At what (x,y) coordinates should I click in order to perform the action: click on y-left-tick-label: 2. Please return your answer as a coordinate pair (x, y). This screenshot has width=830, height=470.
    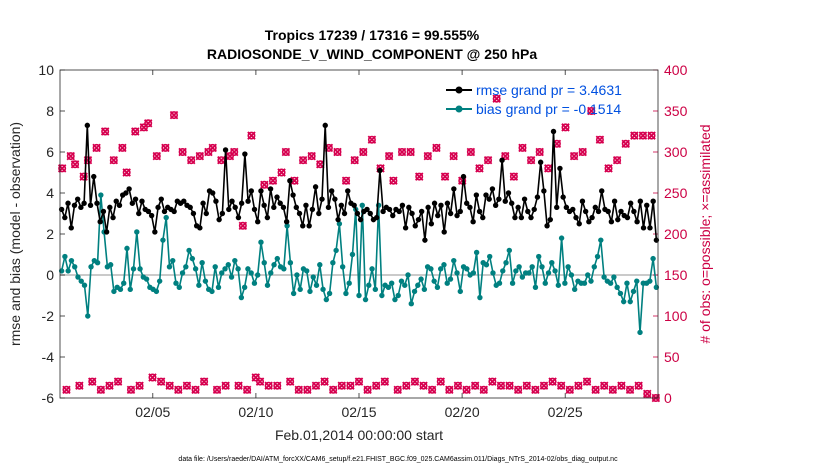
    Looking at the image, I should click on (50, 234).